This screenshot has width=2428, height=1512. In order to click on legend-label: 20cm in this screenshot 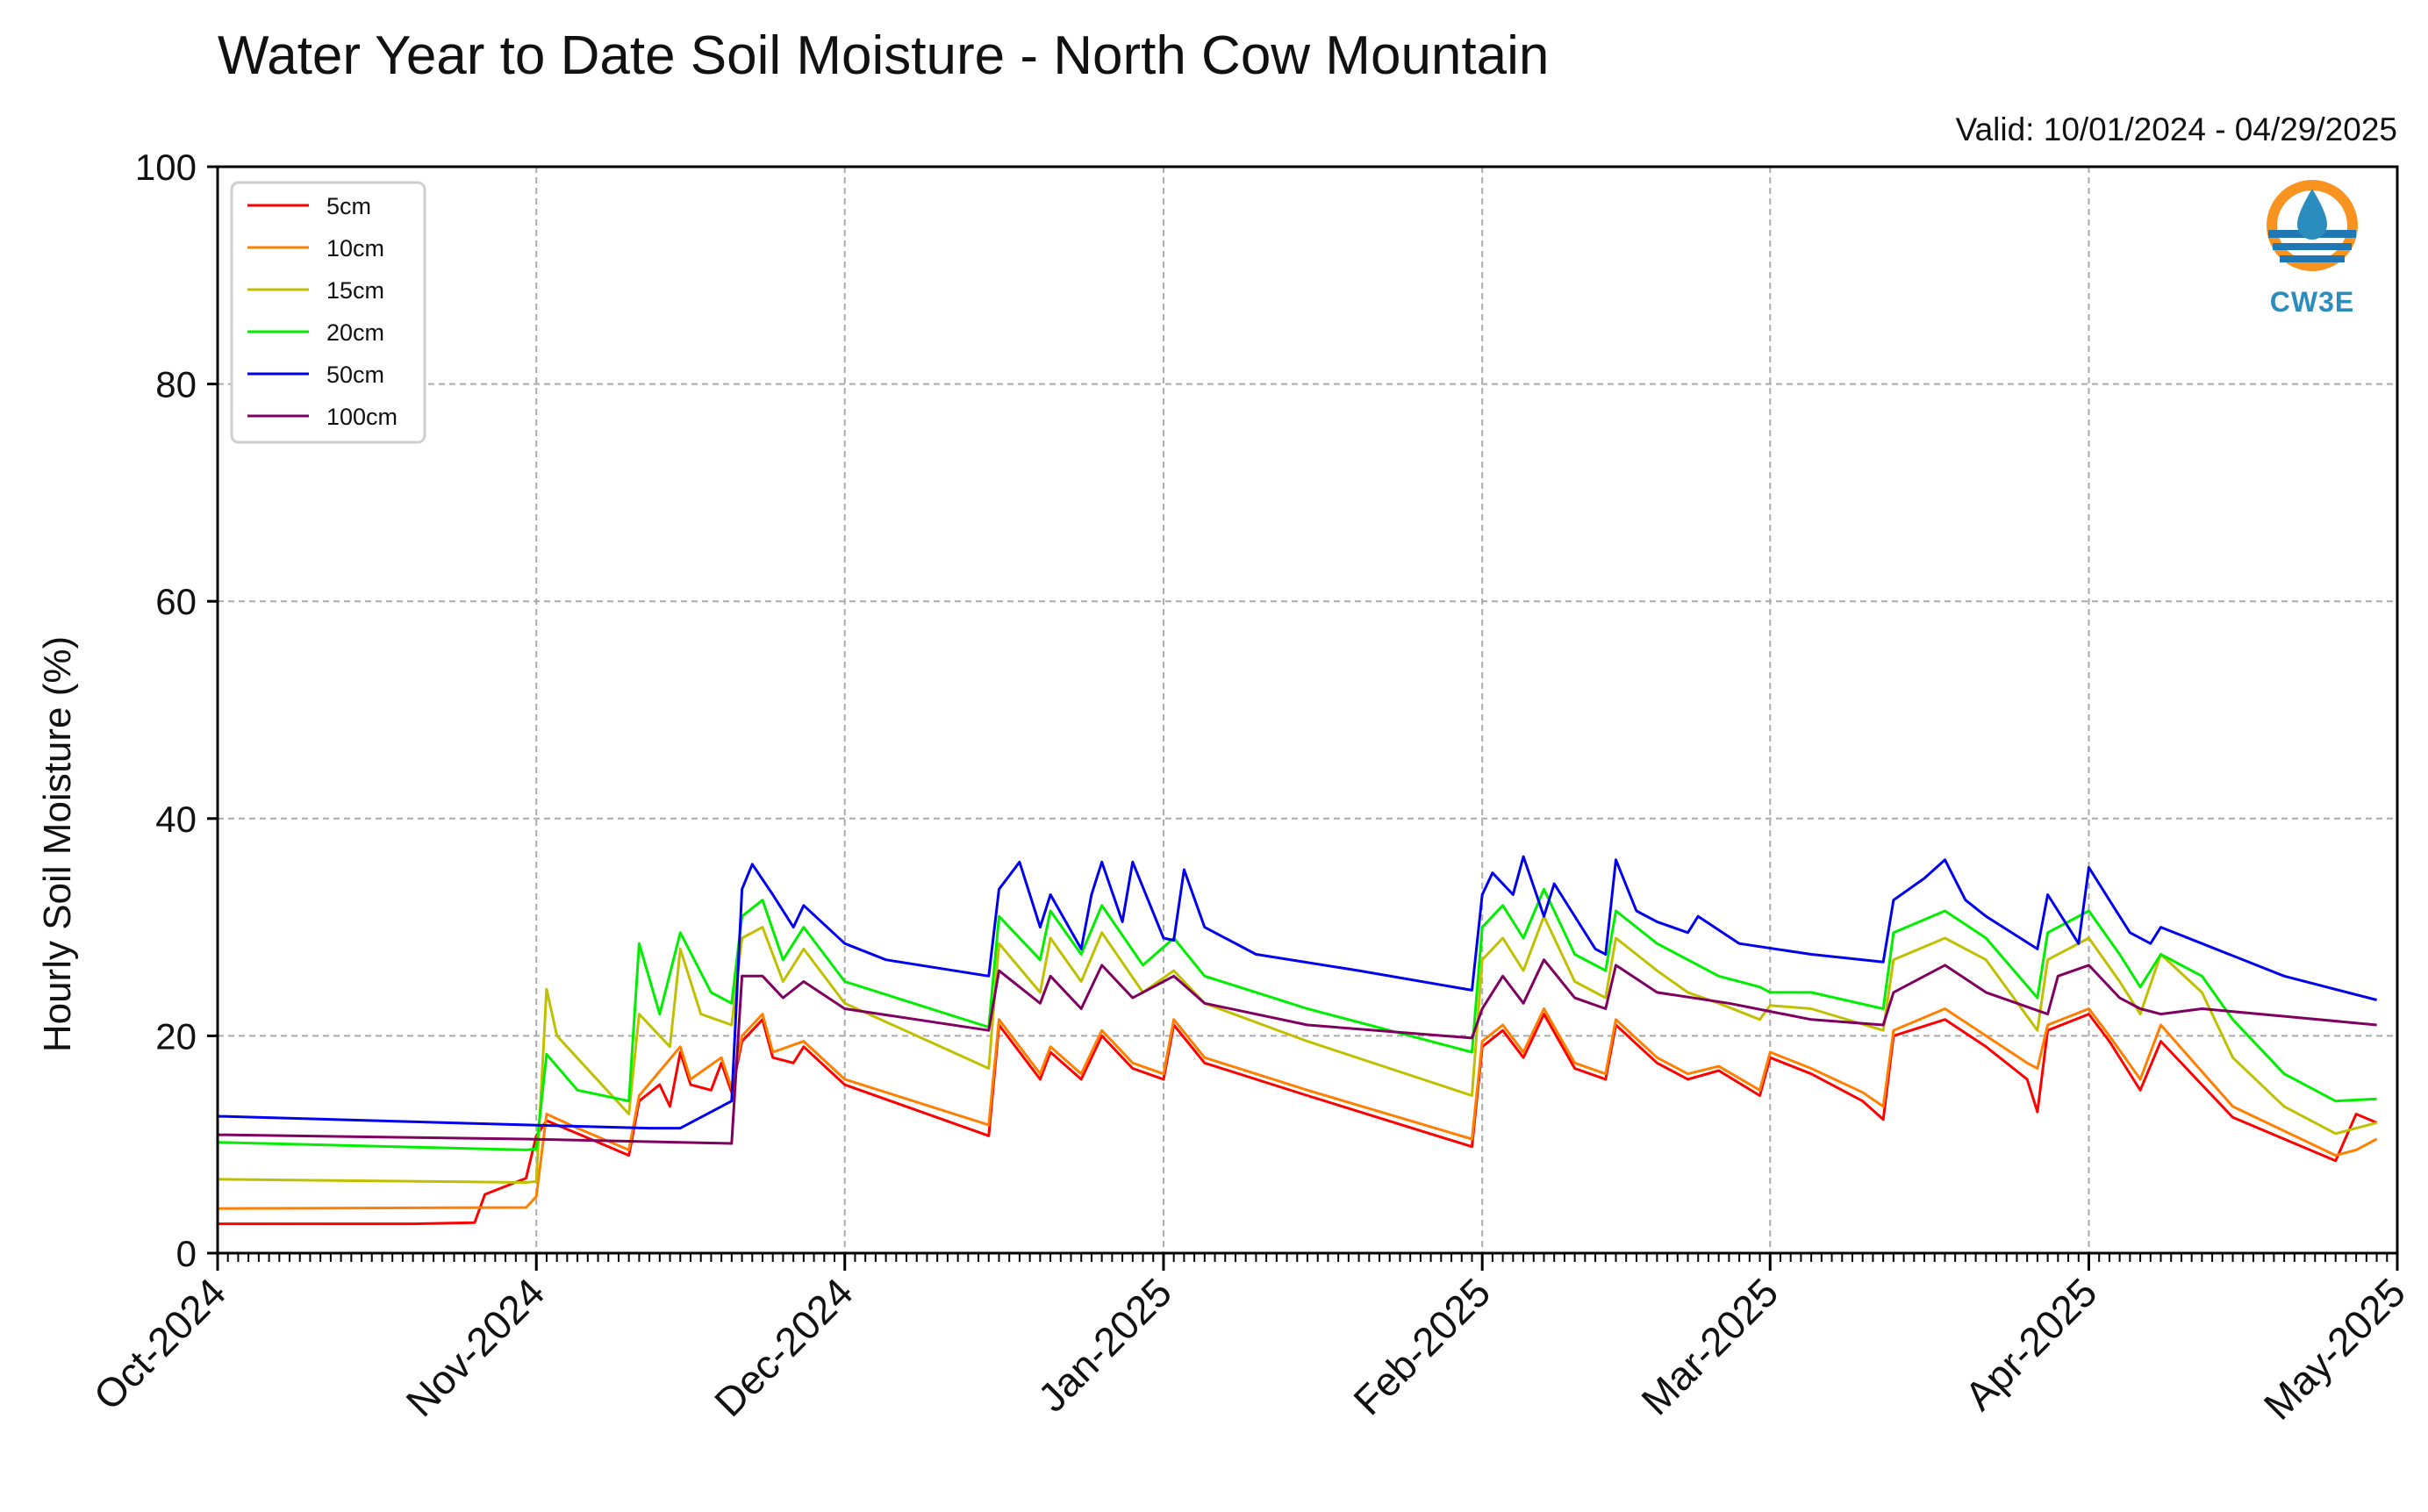, I will do `click(355, 332)`.